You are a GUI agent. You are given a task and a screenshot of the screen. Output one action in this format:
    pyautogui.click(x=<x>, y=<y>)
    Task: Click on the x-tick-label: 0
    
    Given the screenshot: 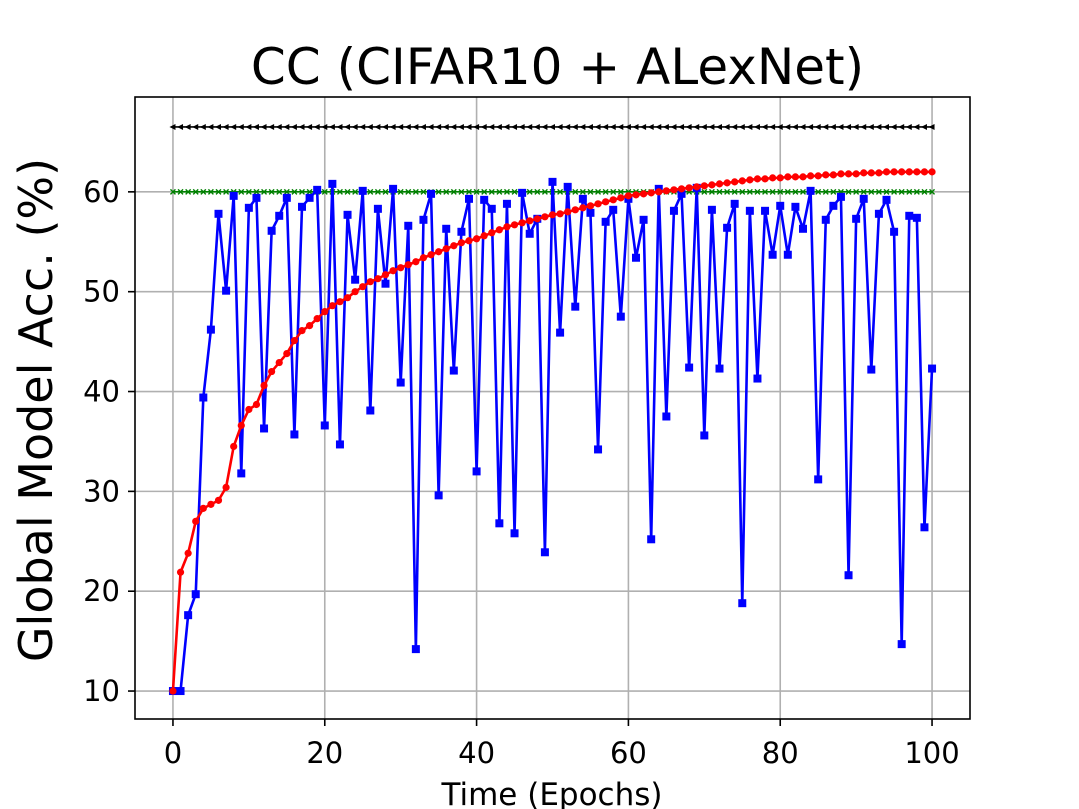 What is the action you would take?
    pyautogui.click(x=173, y=753)
    